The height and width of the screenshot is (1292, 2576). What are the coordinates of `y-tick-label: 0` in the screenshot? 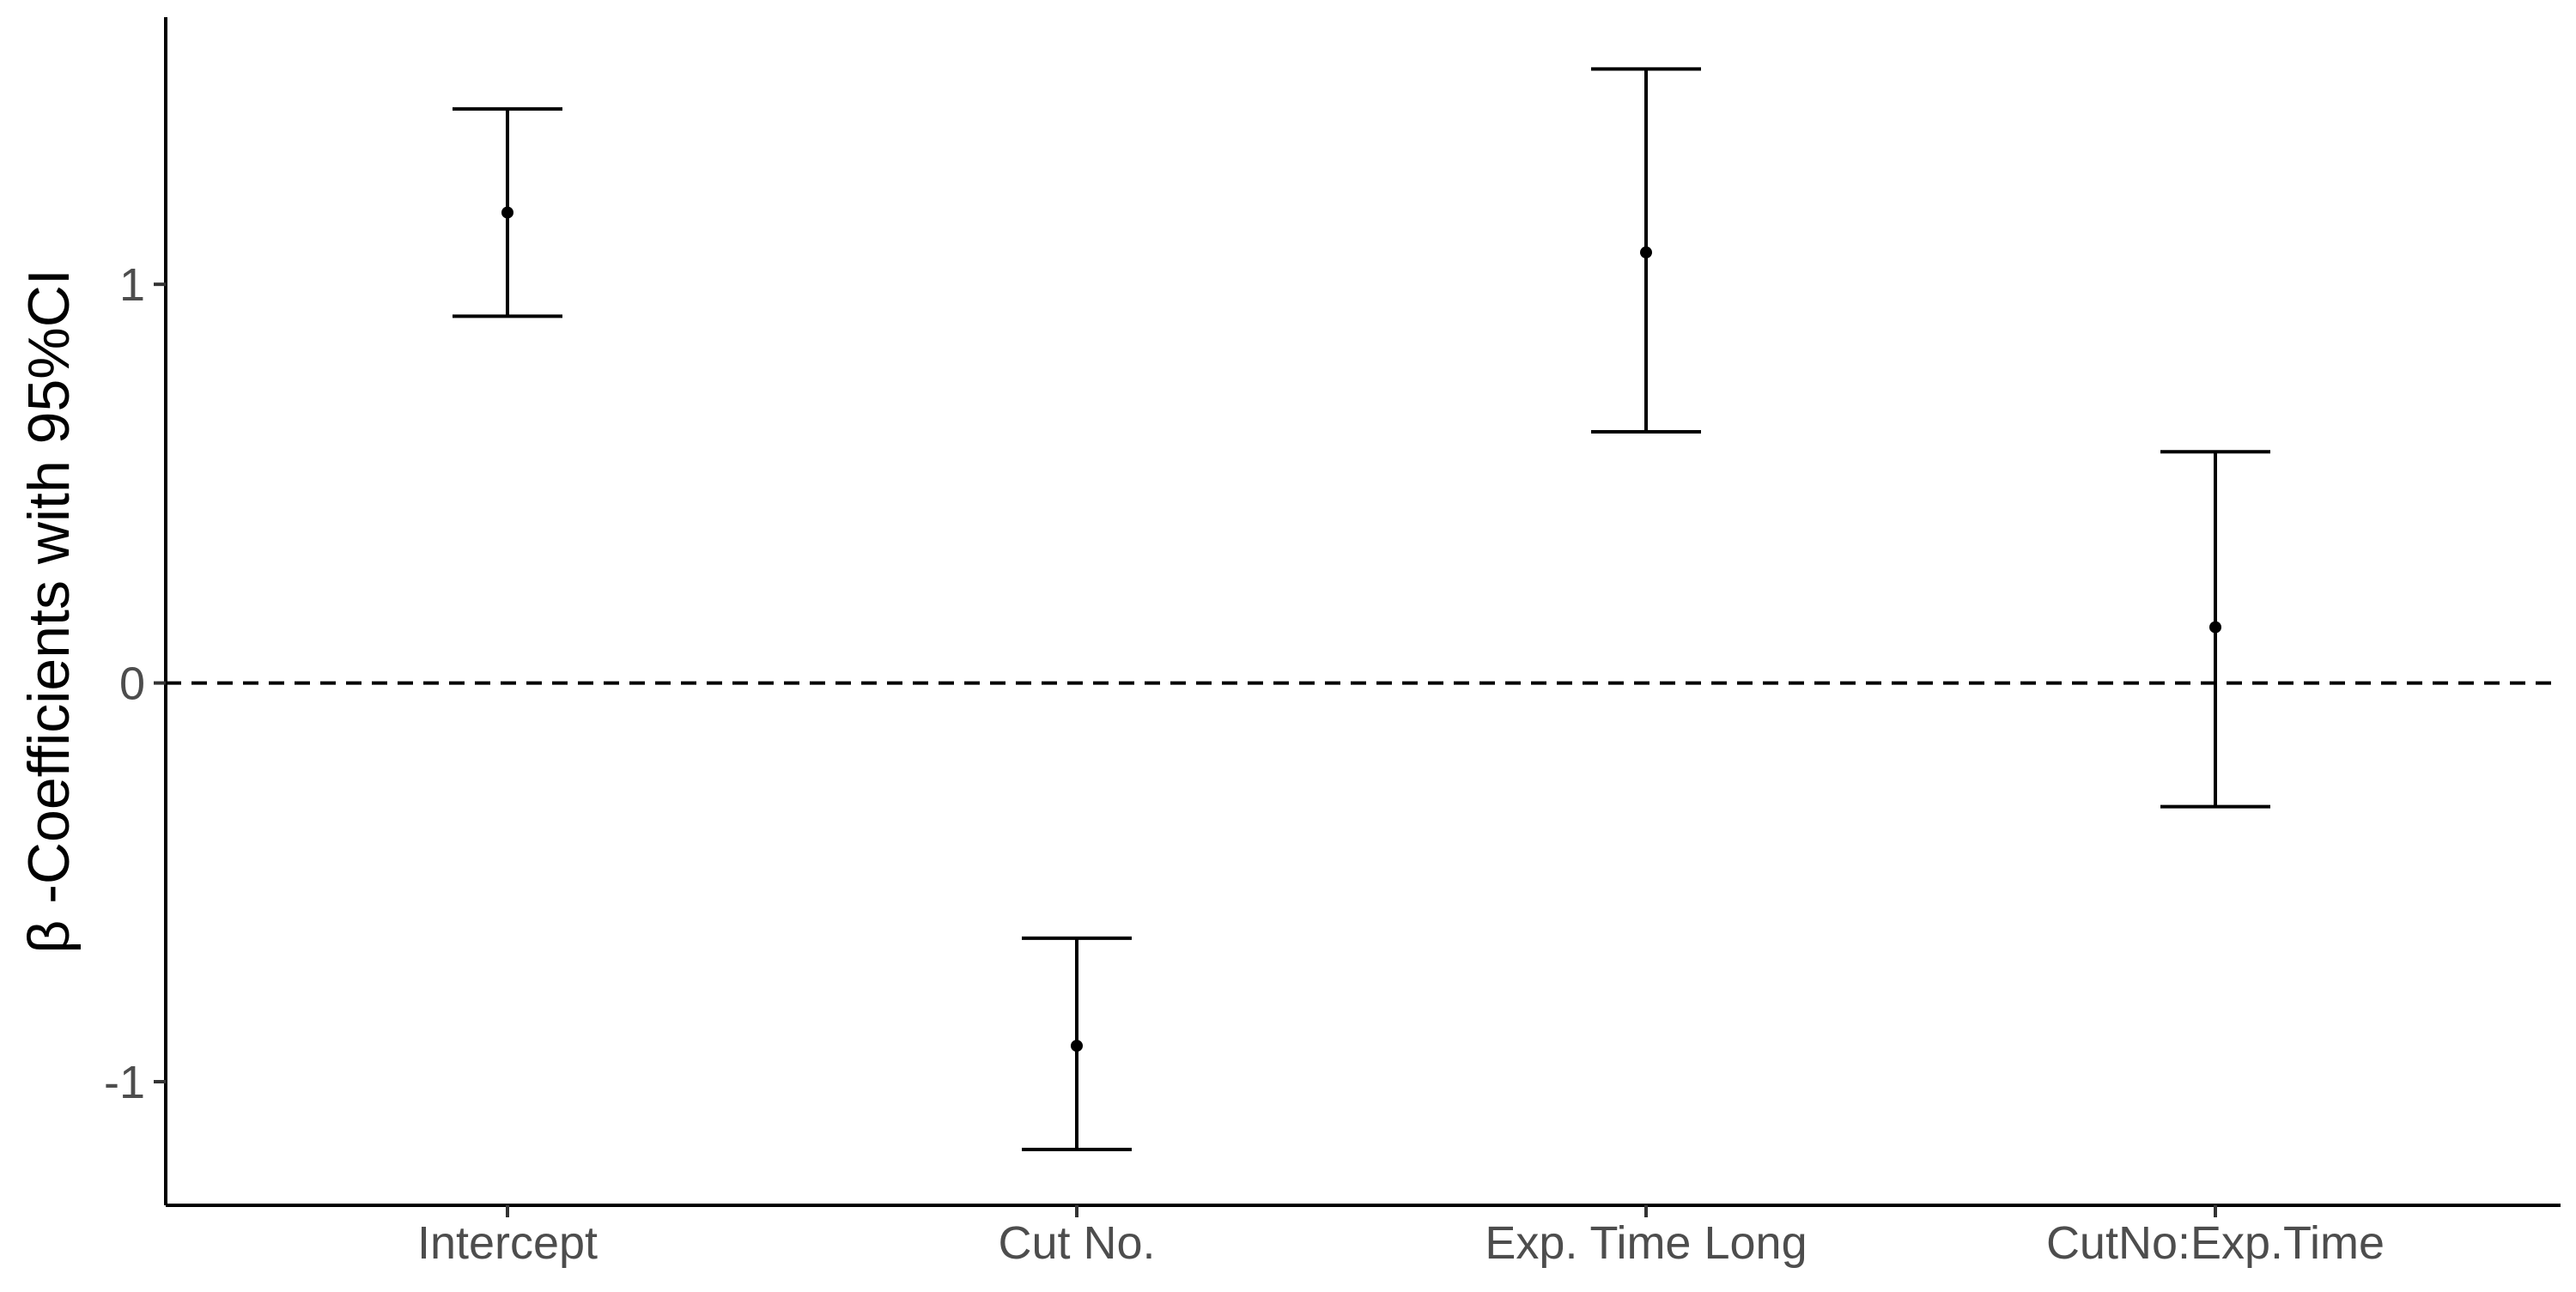 It's located at (132, 684).